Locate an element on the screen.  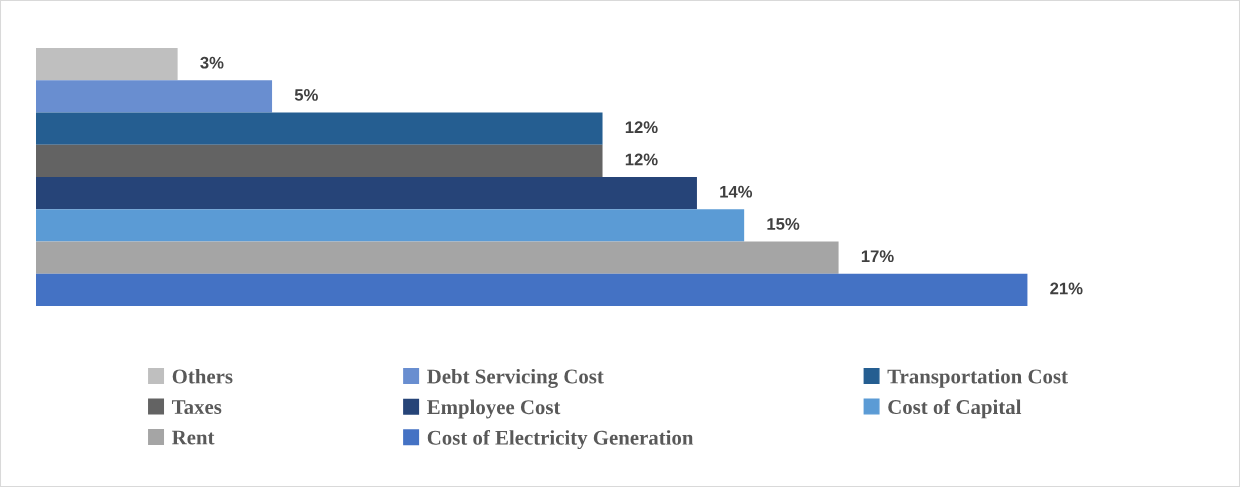
data-label: 17% is located at coordinates (877, 256).